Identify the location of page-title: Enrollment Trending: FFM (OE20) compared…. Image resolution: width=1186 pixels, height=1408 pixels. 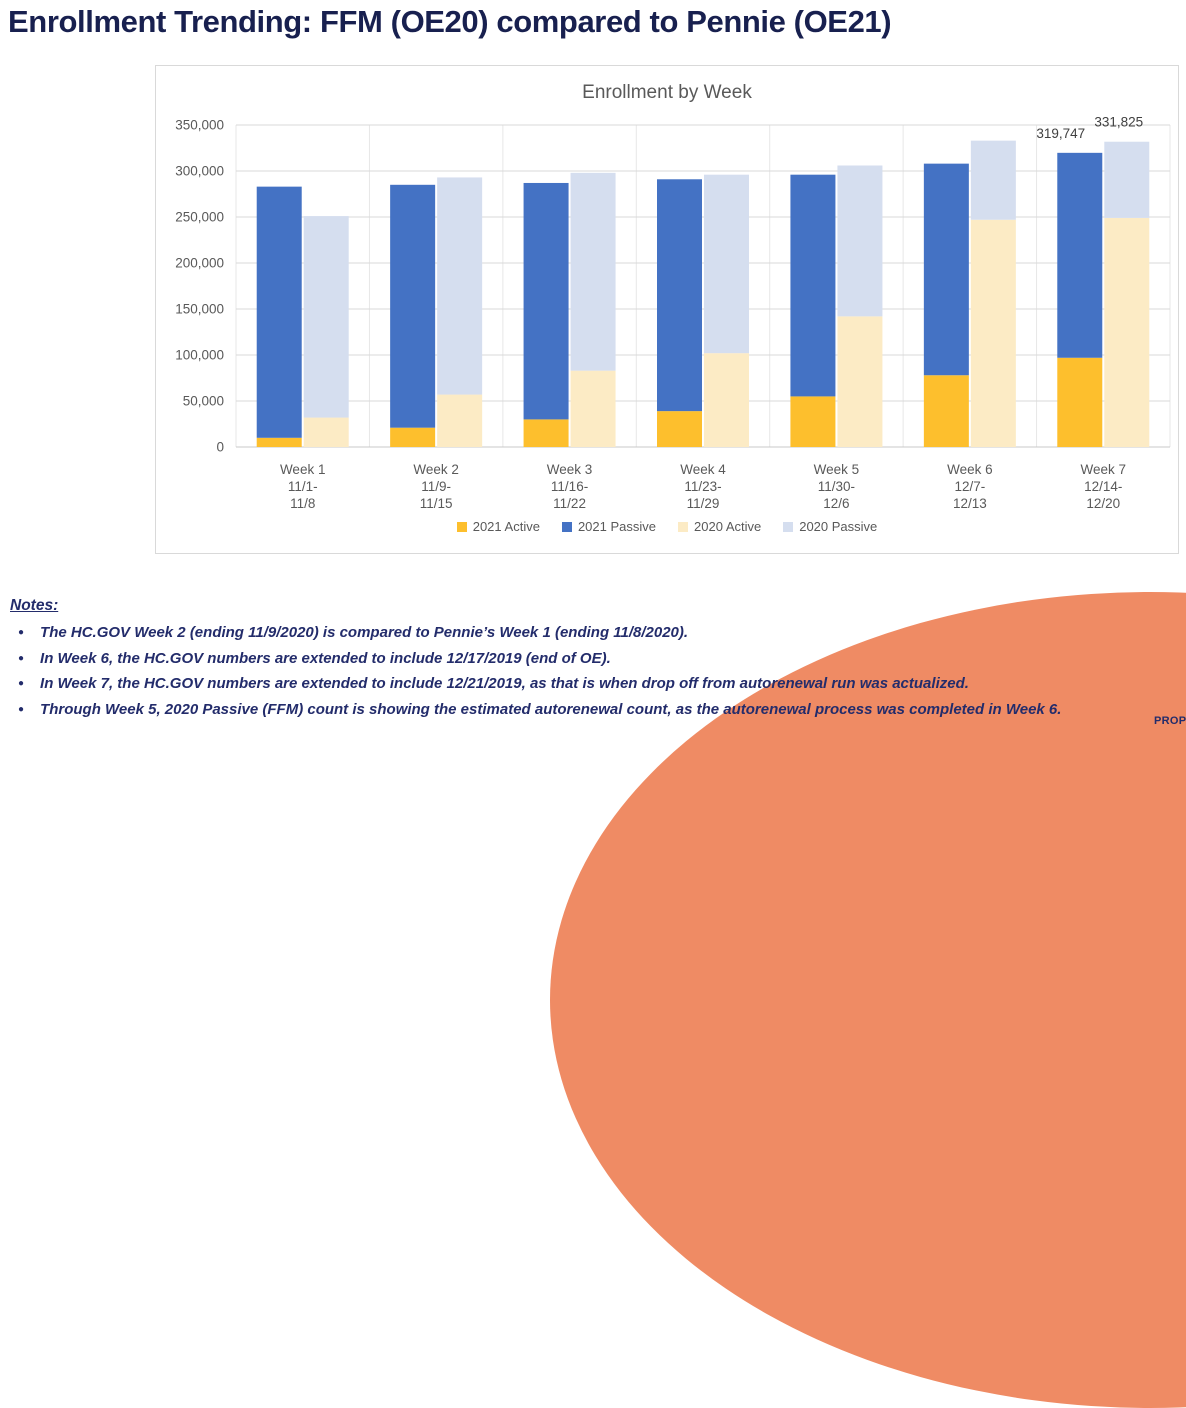
(450, 21).